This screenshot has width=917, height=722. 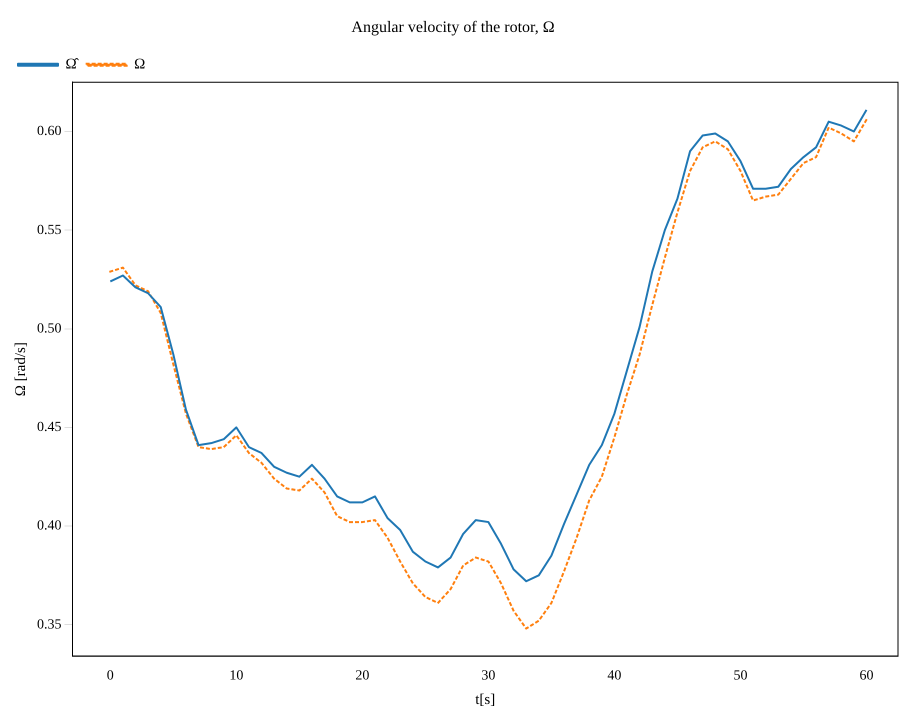 I want to click on y-tick-label: 0.55, so click(x=49, y=230).